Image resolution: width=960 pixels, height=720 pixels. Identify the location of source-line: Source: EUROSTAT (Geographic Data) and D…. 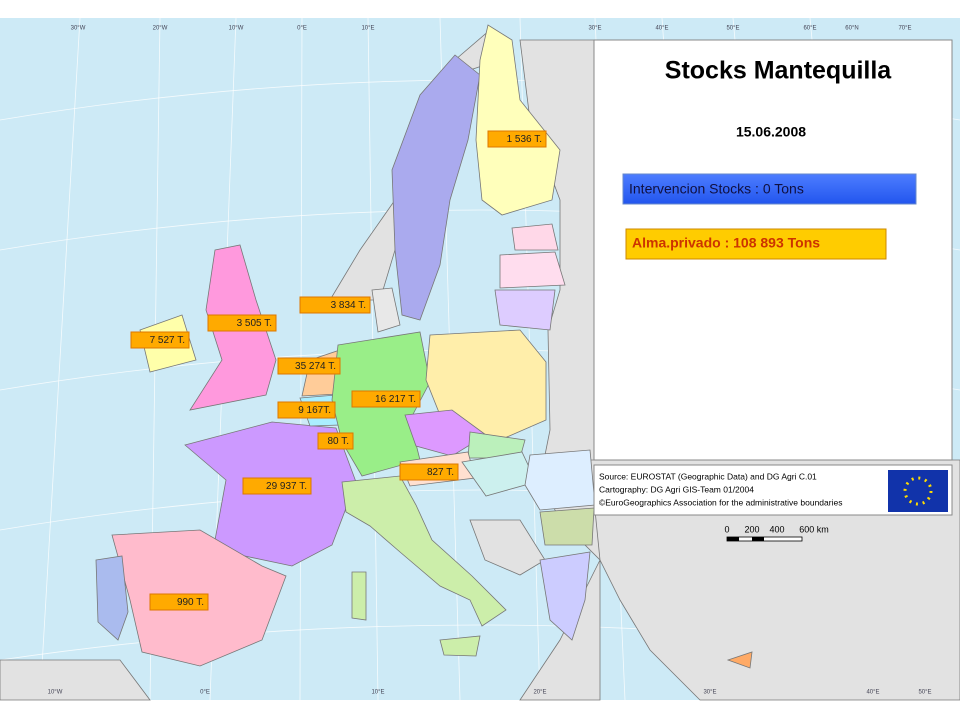
(708, 476).